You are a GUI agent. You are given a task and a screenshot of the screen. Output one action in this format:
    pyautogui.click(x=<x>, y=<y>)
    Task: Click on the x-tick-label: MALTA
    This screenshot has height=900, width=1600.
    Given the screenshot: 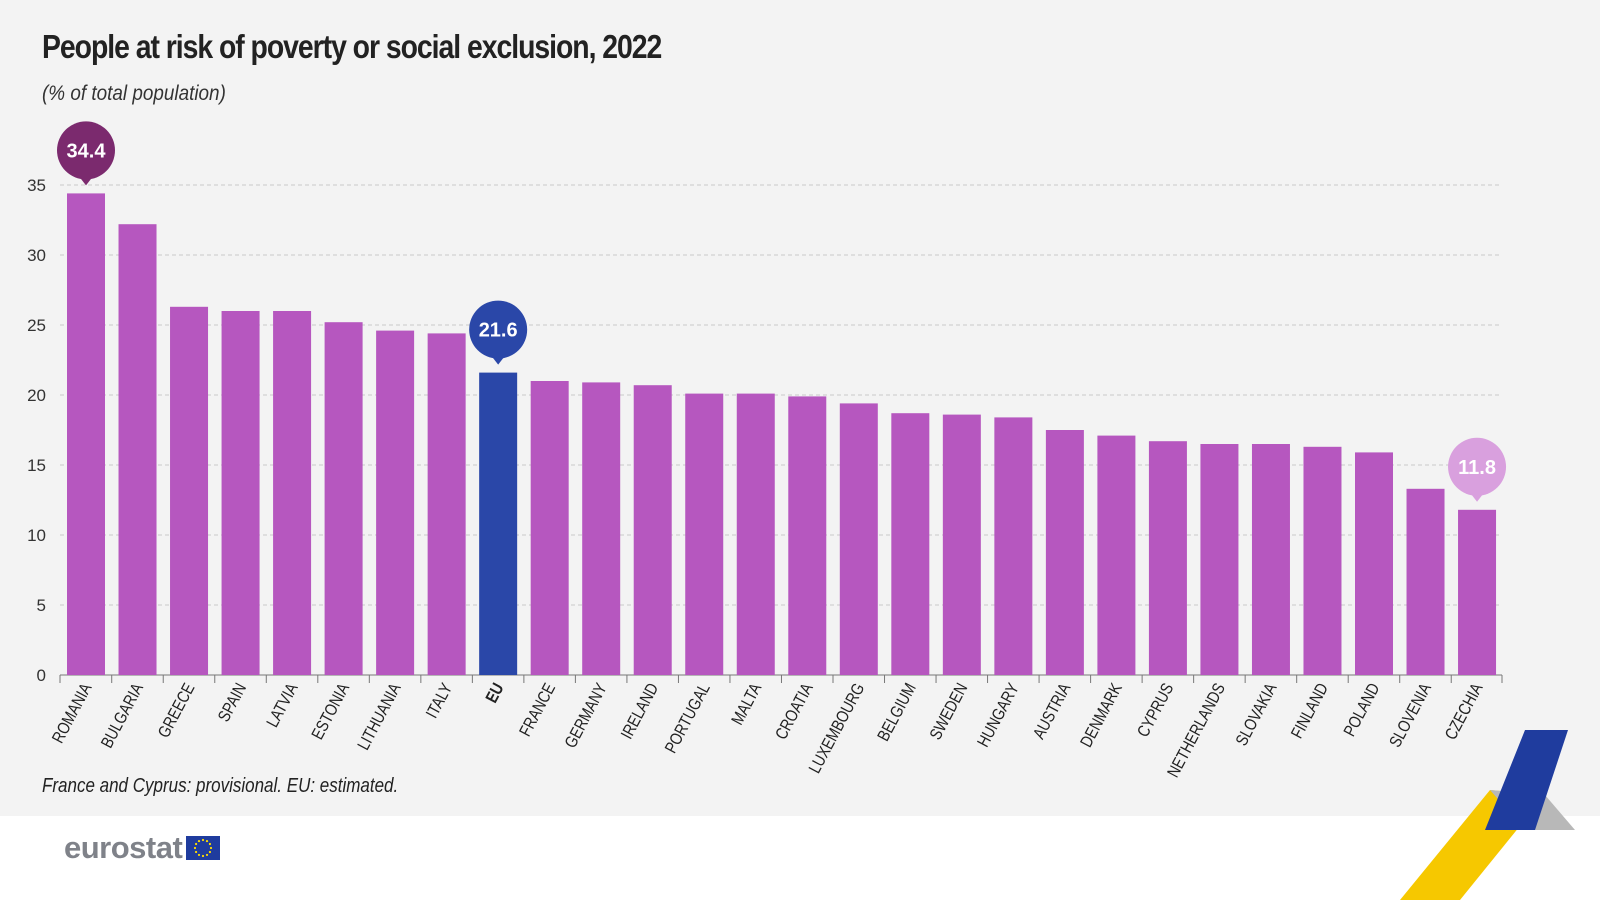 What is the action you would take?
    pyautogui.click(x=747, y=704)
    